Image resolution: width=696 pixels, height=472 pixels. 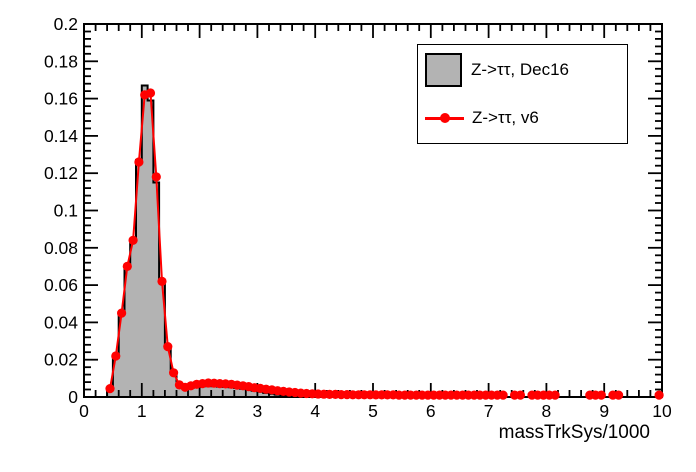 What do you see at coordinates (520, 69) in the screenshot?
I see `legend-label-dec16: Z->ττ, Dec16` at bounding box center [520, 69].